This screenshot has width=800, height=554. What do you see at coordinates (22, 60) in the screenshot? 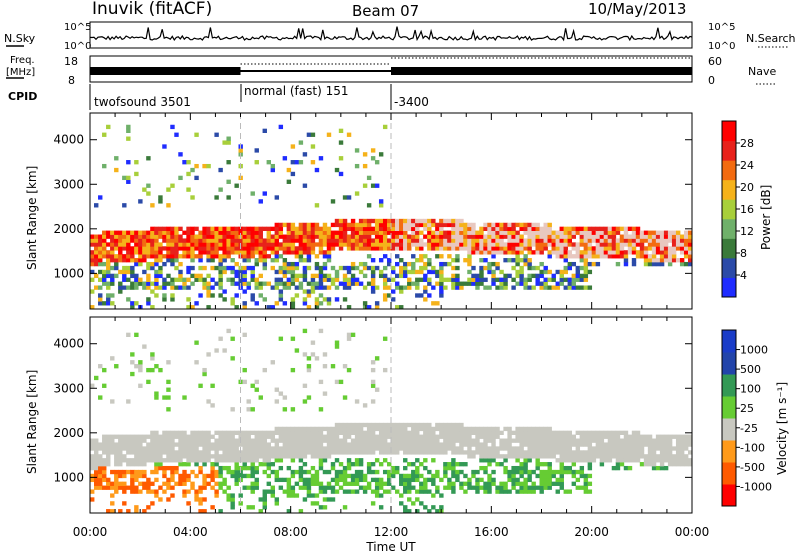
I see `freq-label: Freq.` at bounding box center [22, 60].